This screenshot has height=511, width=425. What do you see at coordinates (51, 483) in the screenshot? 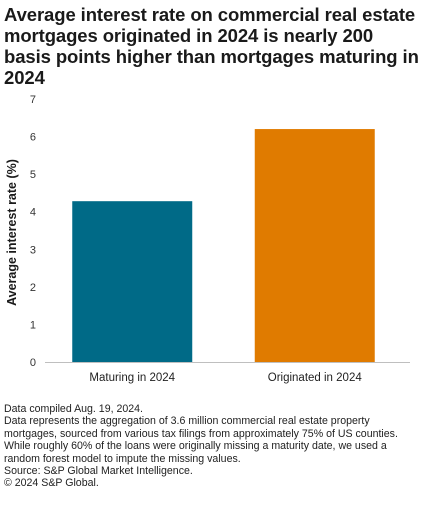
I see `footnote-copyright: © 2024 S&P Global.` at bounding box center [51, 483].